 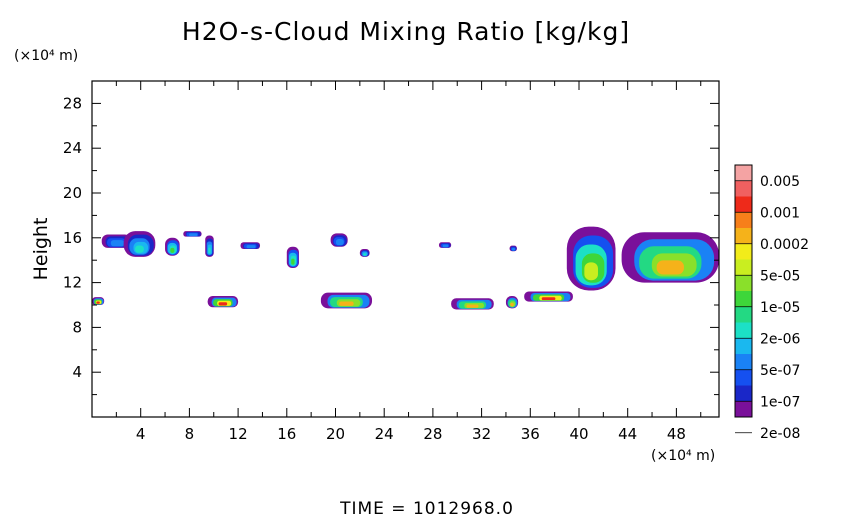 What do you see at coordinates (780, 308) in the screenshot?
I see `colorbar-label: 1e-05` at bounding box center [780, 308].